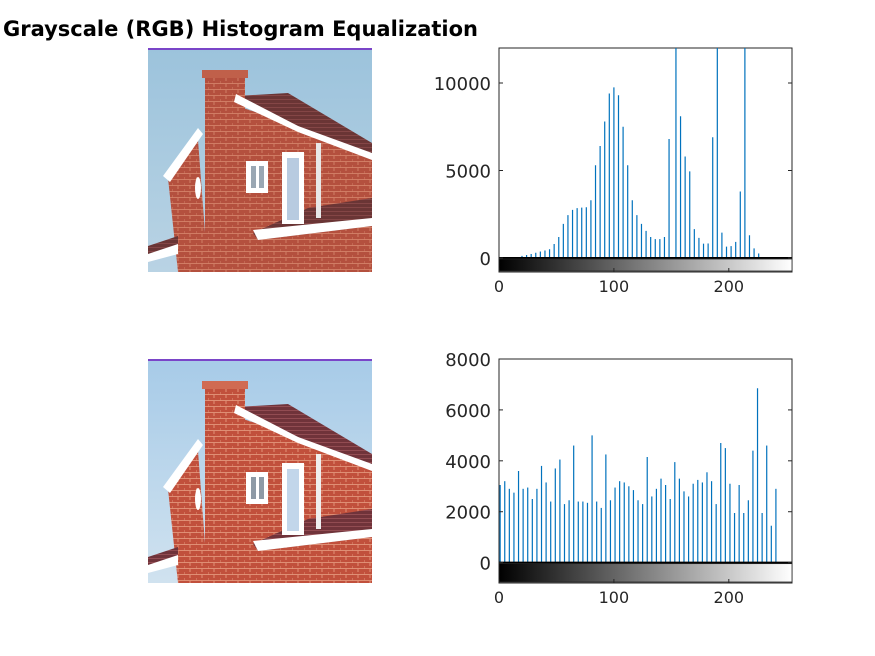 Image resolution: width=875 pixels, height=656 pixels. What do you see at coordinates (240, 29) in the screenshot?
I see `figure-title: Grayscale (RGB) Histogram Equalization` at bounding box center [240, 29].